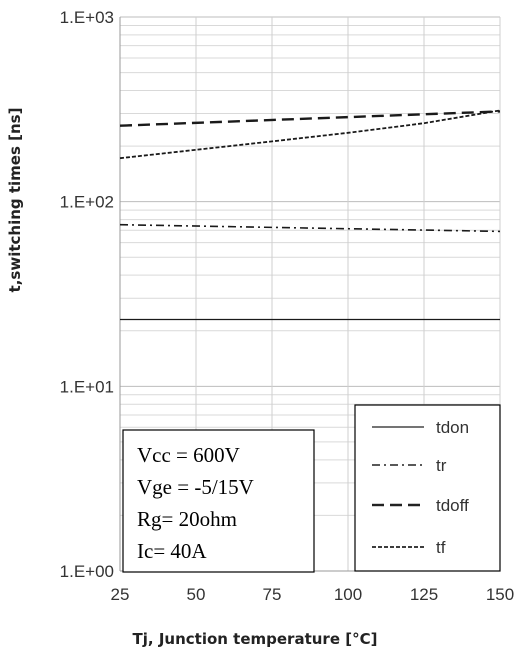 This screenshot has width=519, height=652. Describe the element at coordinates (87, 386) in the screenshot. I see `y-tick-label: 1.E+01` at that location.